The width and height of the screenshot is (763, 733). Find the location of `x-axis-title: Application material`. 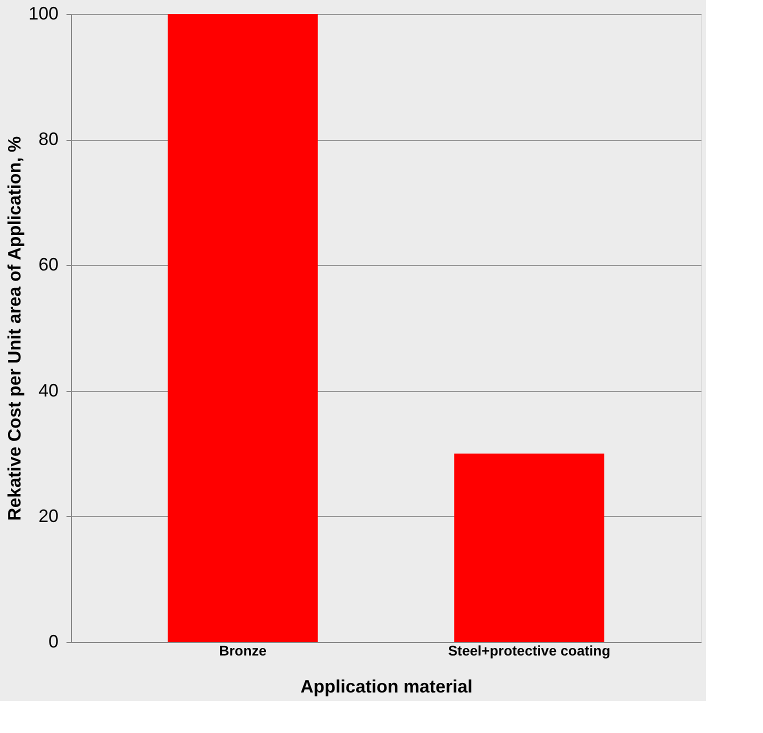

x-axis-title: Application material is located at coordinates (386, 686).